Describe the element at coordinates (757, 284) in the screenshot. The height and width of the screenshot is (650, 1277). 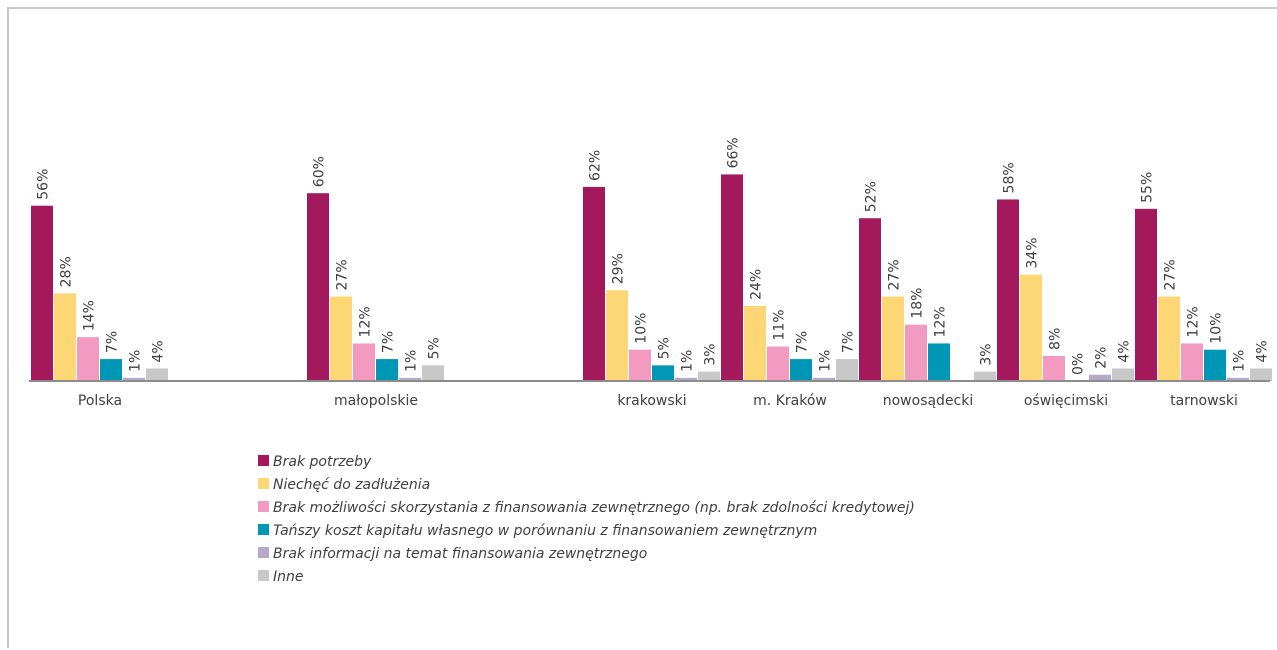
I see `data-label: 24%` at that location.